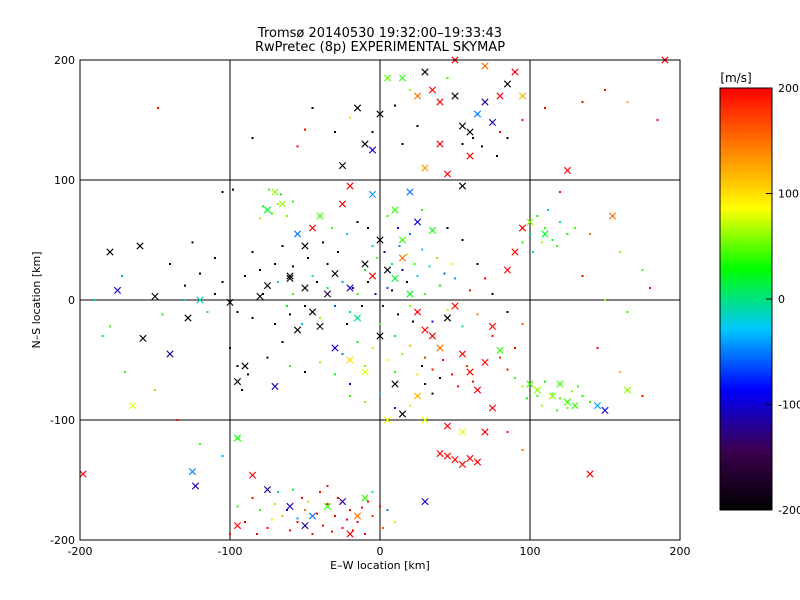  Describe the element at coordinates (788, 88) in the screenshot. I see `colorbar-tick-label: 200` at that location.